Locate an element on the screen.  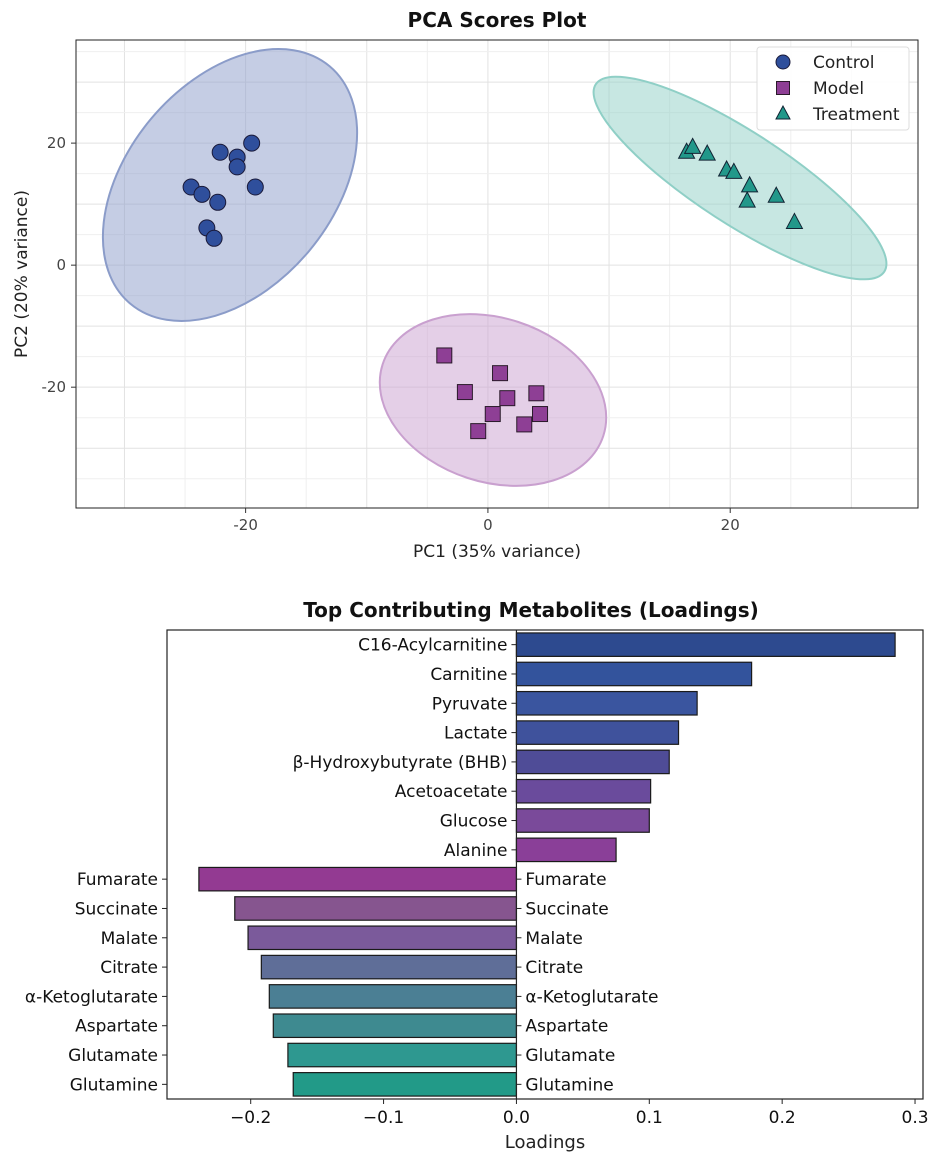
bar-label: Pyruvate is located at coordinates (470, 704).